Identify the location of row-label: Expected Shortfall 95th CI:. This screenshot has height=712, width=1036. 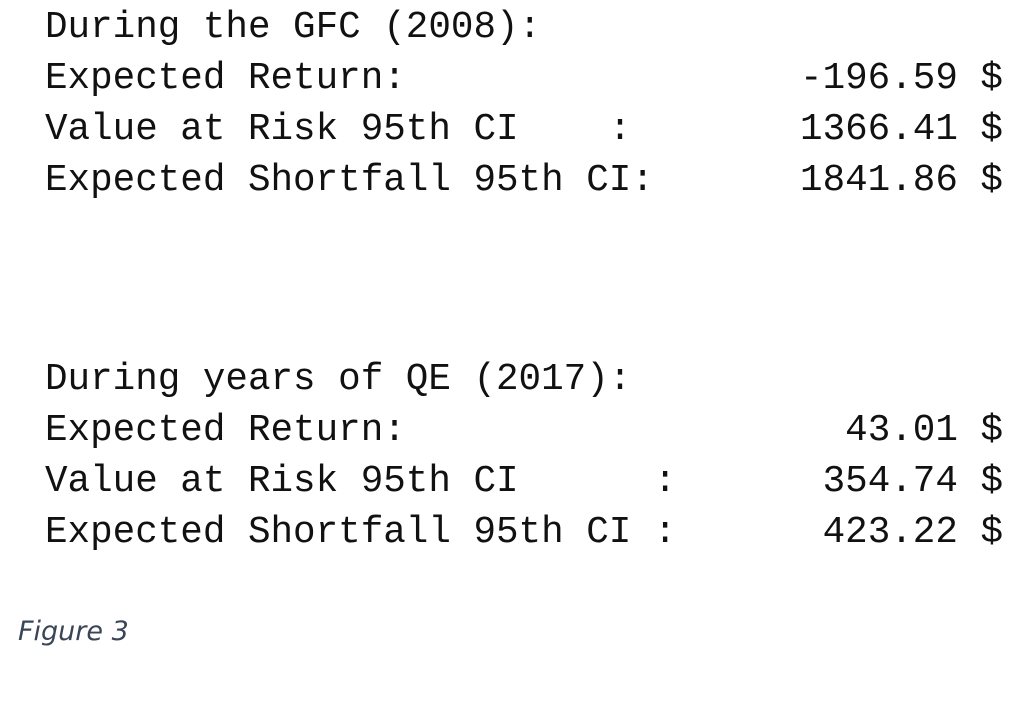
(349, 181).